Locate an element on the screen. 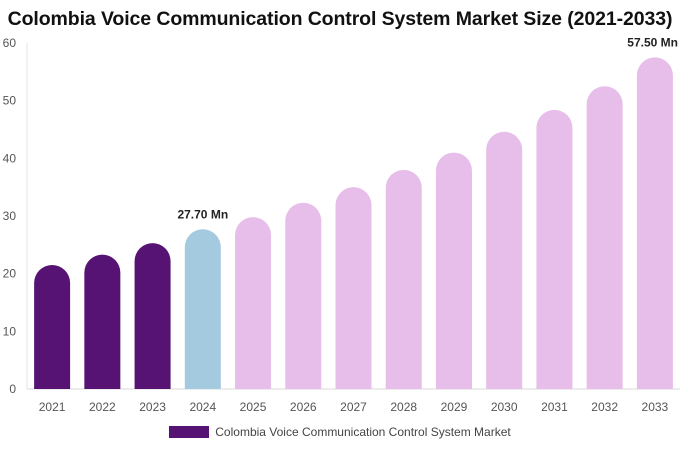 This screenshot has height=450, width=680. bar-2032 is located at coordinates (604, 237).